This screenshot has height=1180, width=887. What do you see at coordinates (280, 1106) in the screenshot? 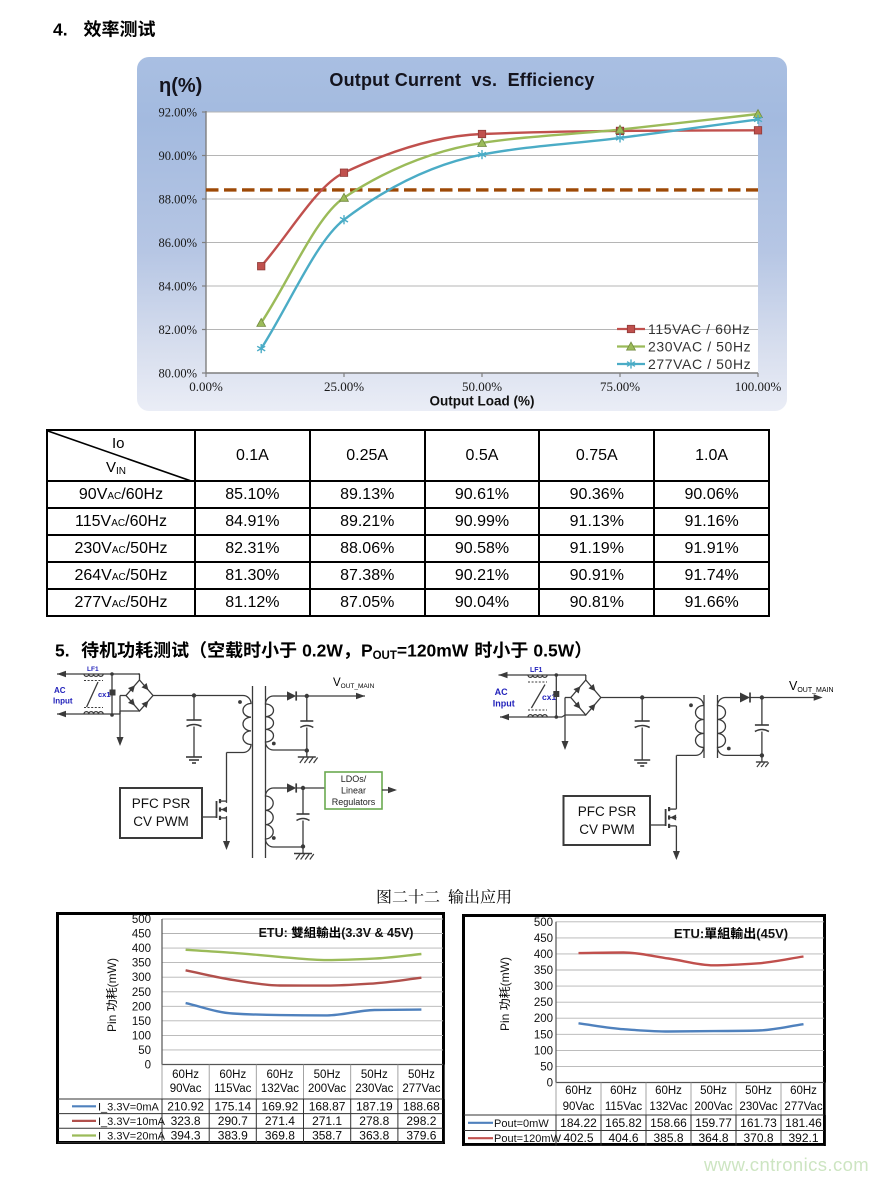
I see `svg-text: 169.92` at bounding box center [280, 1106].